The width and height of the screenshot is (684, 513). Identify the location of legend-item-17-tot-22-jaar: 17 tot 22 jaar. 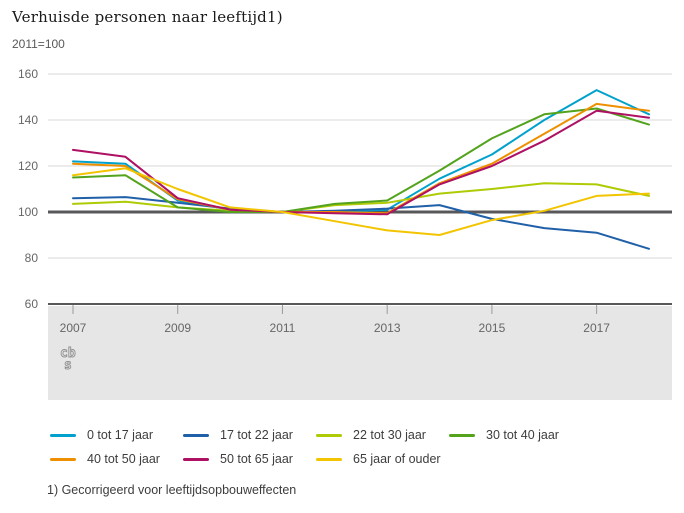
(249, 435).